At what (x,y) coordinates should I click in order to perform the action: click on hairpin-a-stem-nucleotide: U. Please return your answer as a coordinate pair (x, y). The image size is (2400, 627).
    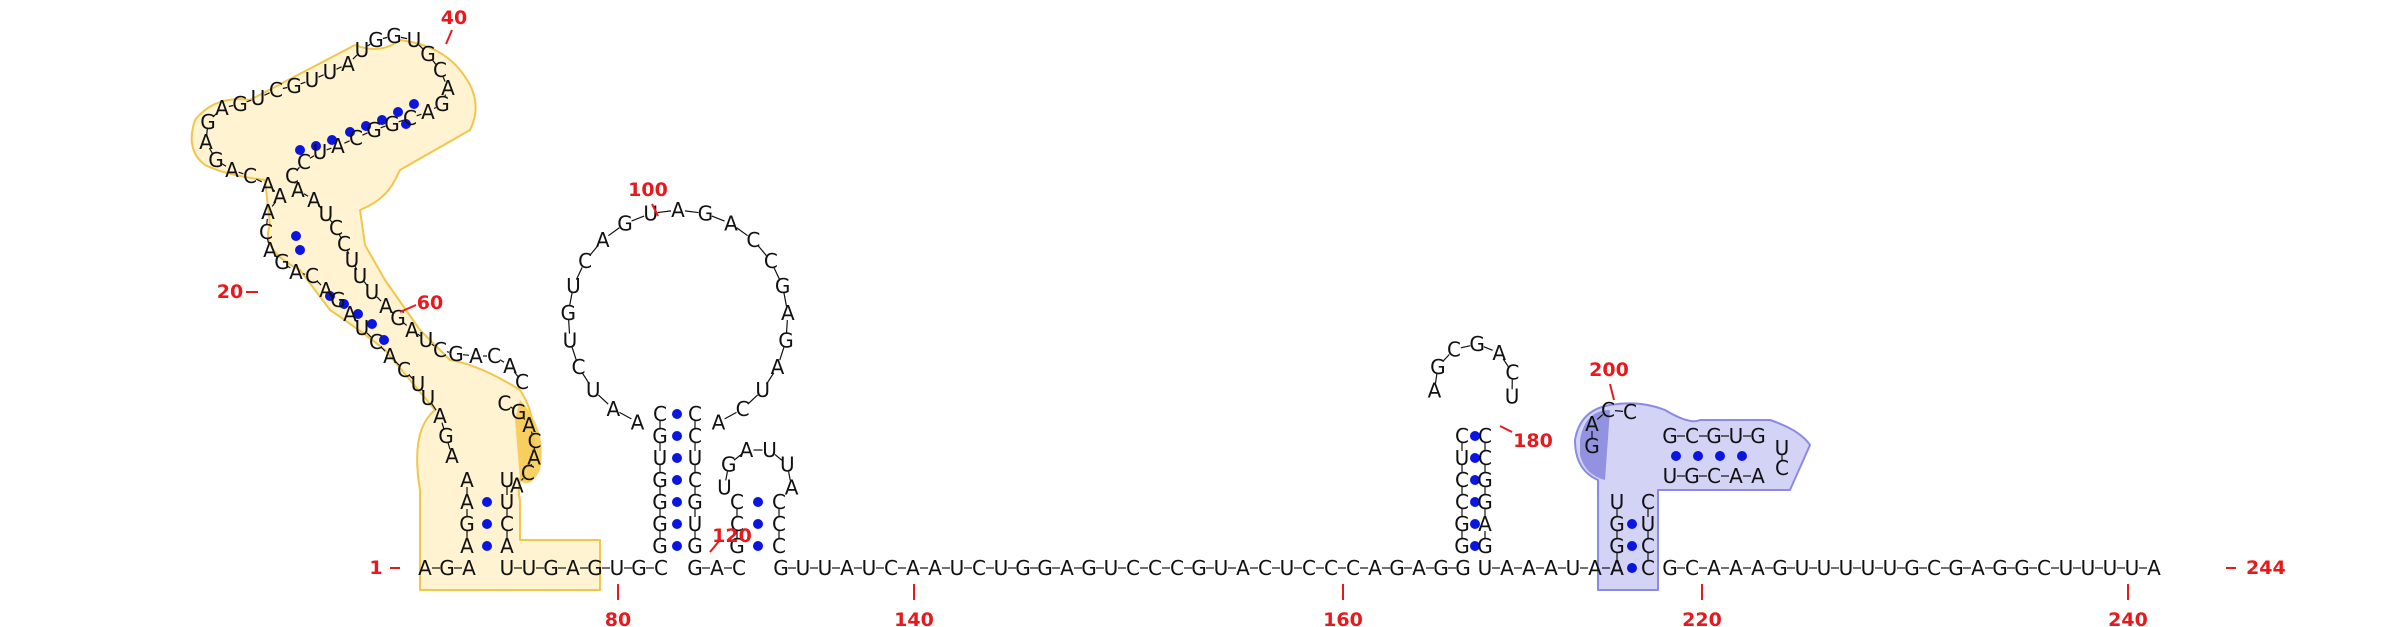
    Looking at the image, I should click on (660, 458).